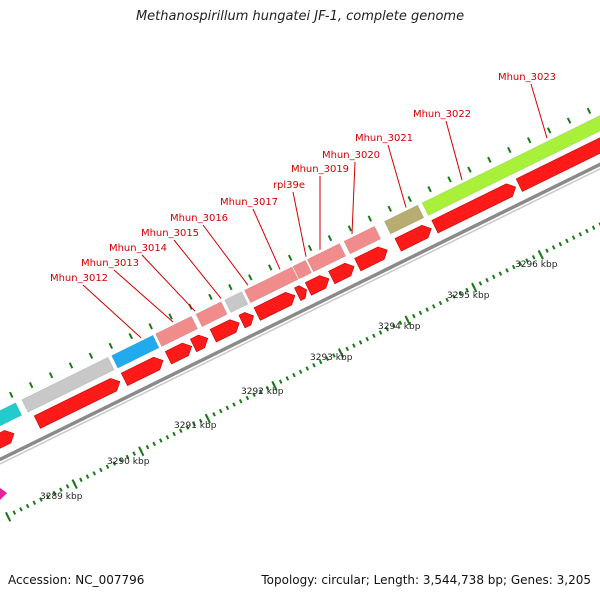 The image size is (600, 600). I want to click on kbp-label: 3291 kbp, so click(195, 426).